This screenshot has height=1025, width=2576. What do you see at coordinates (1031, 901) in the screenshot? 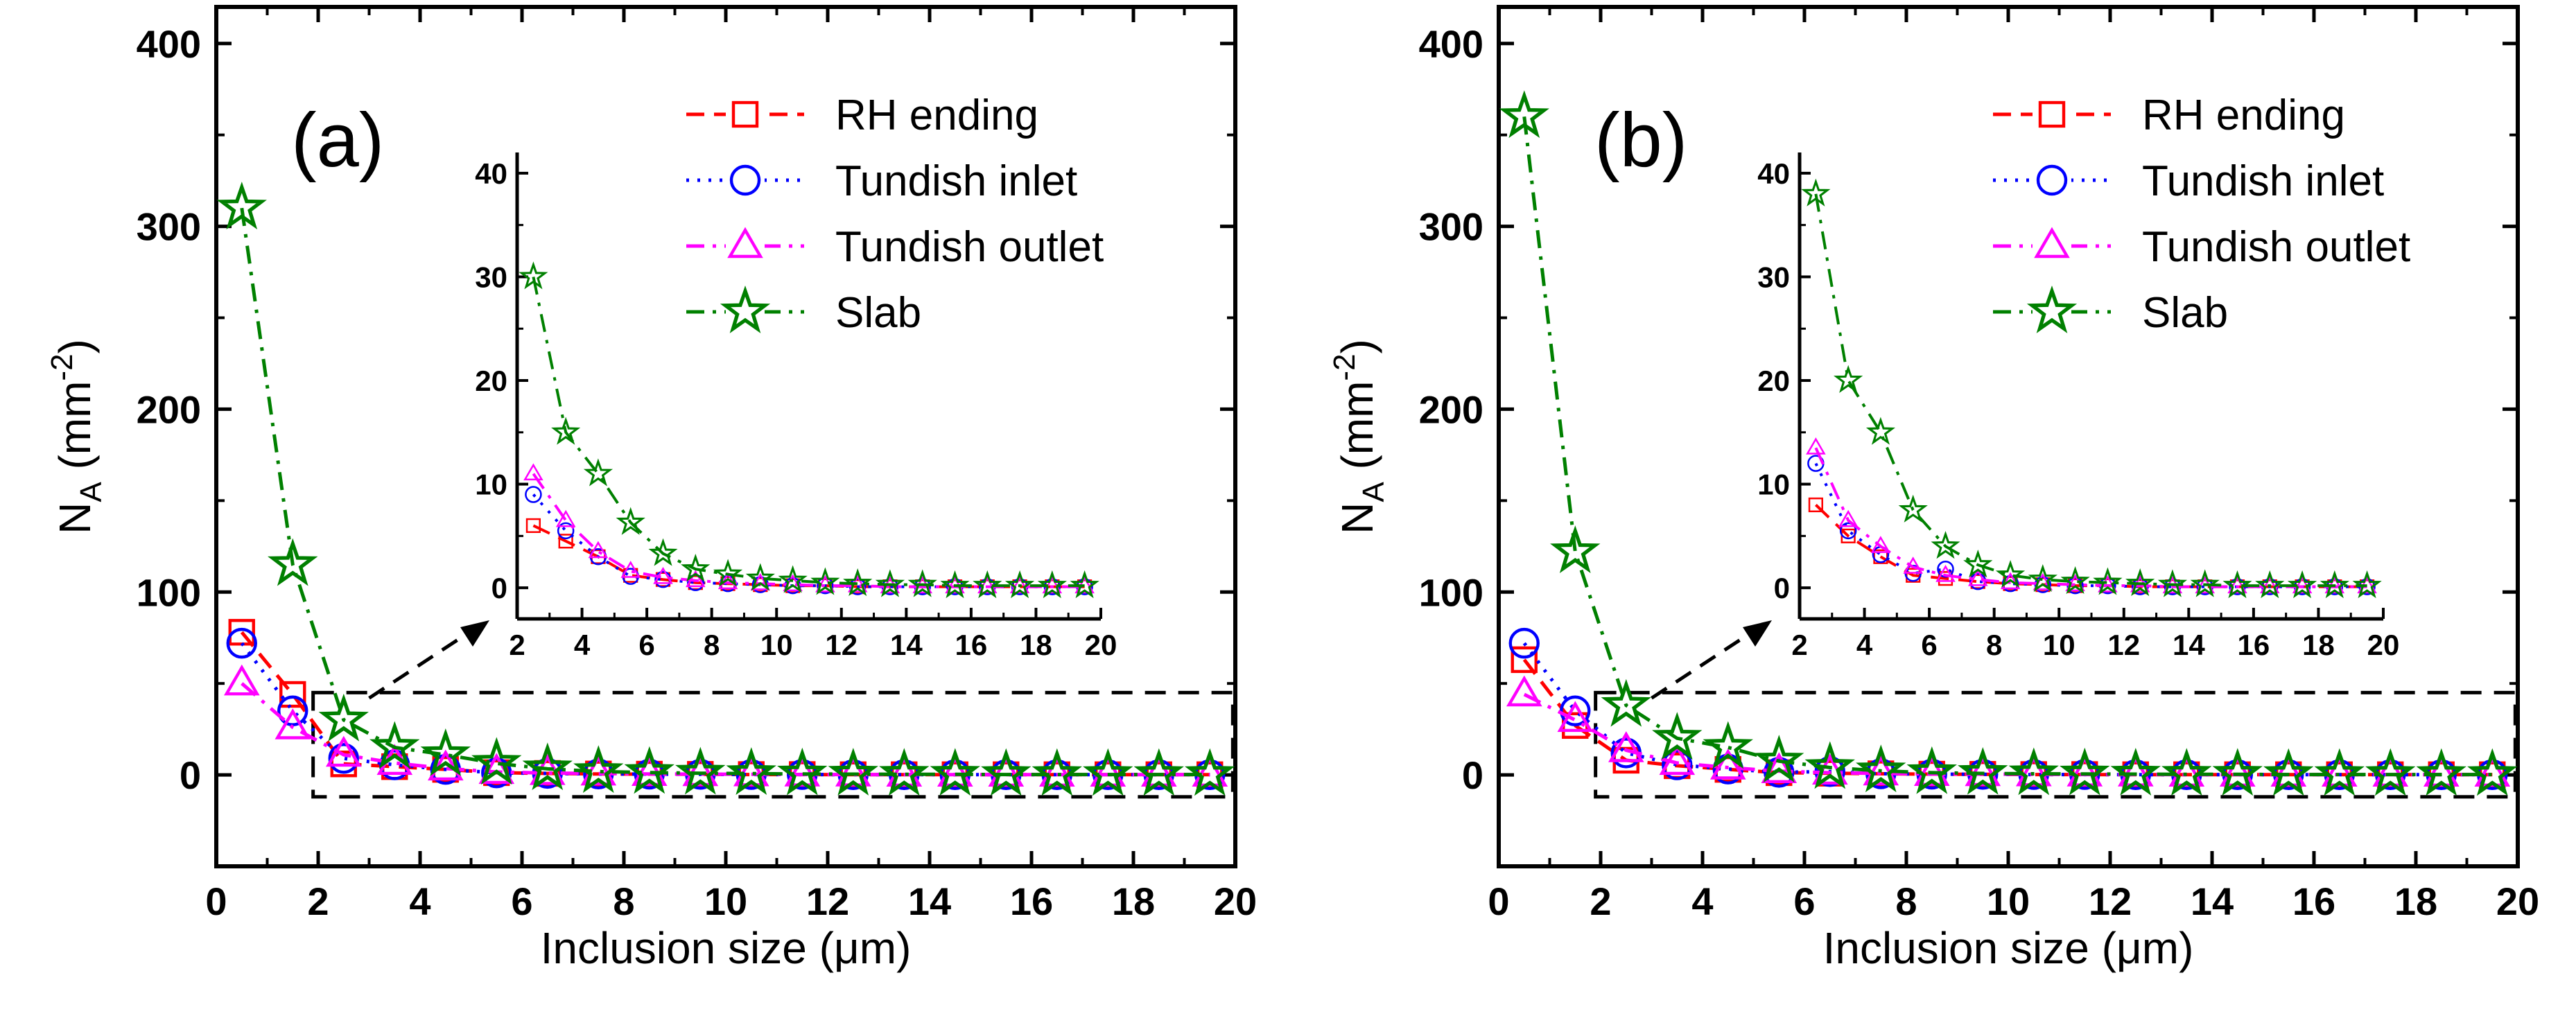
I see `x-tick-label: 16` at bounding box center [1031, 901].